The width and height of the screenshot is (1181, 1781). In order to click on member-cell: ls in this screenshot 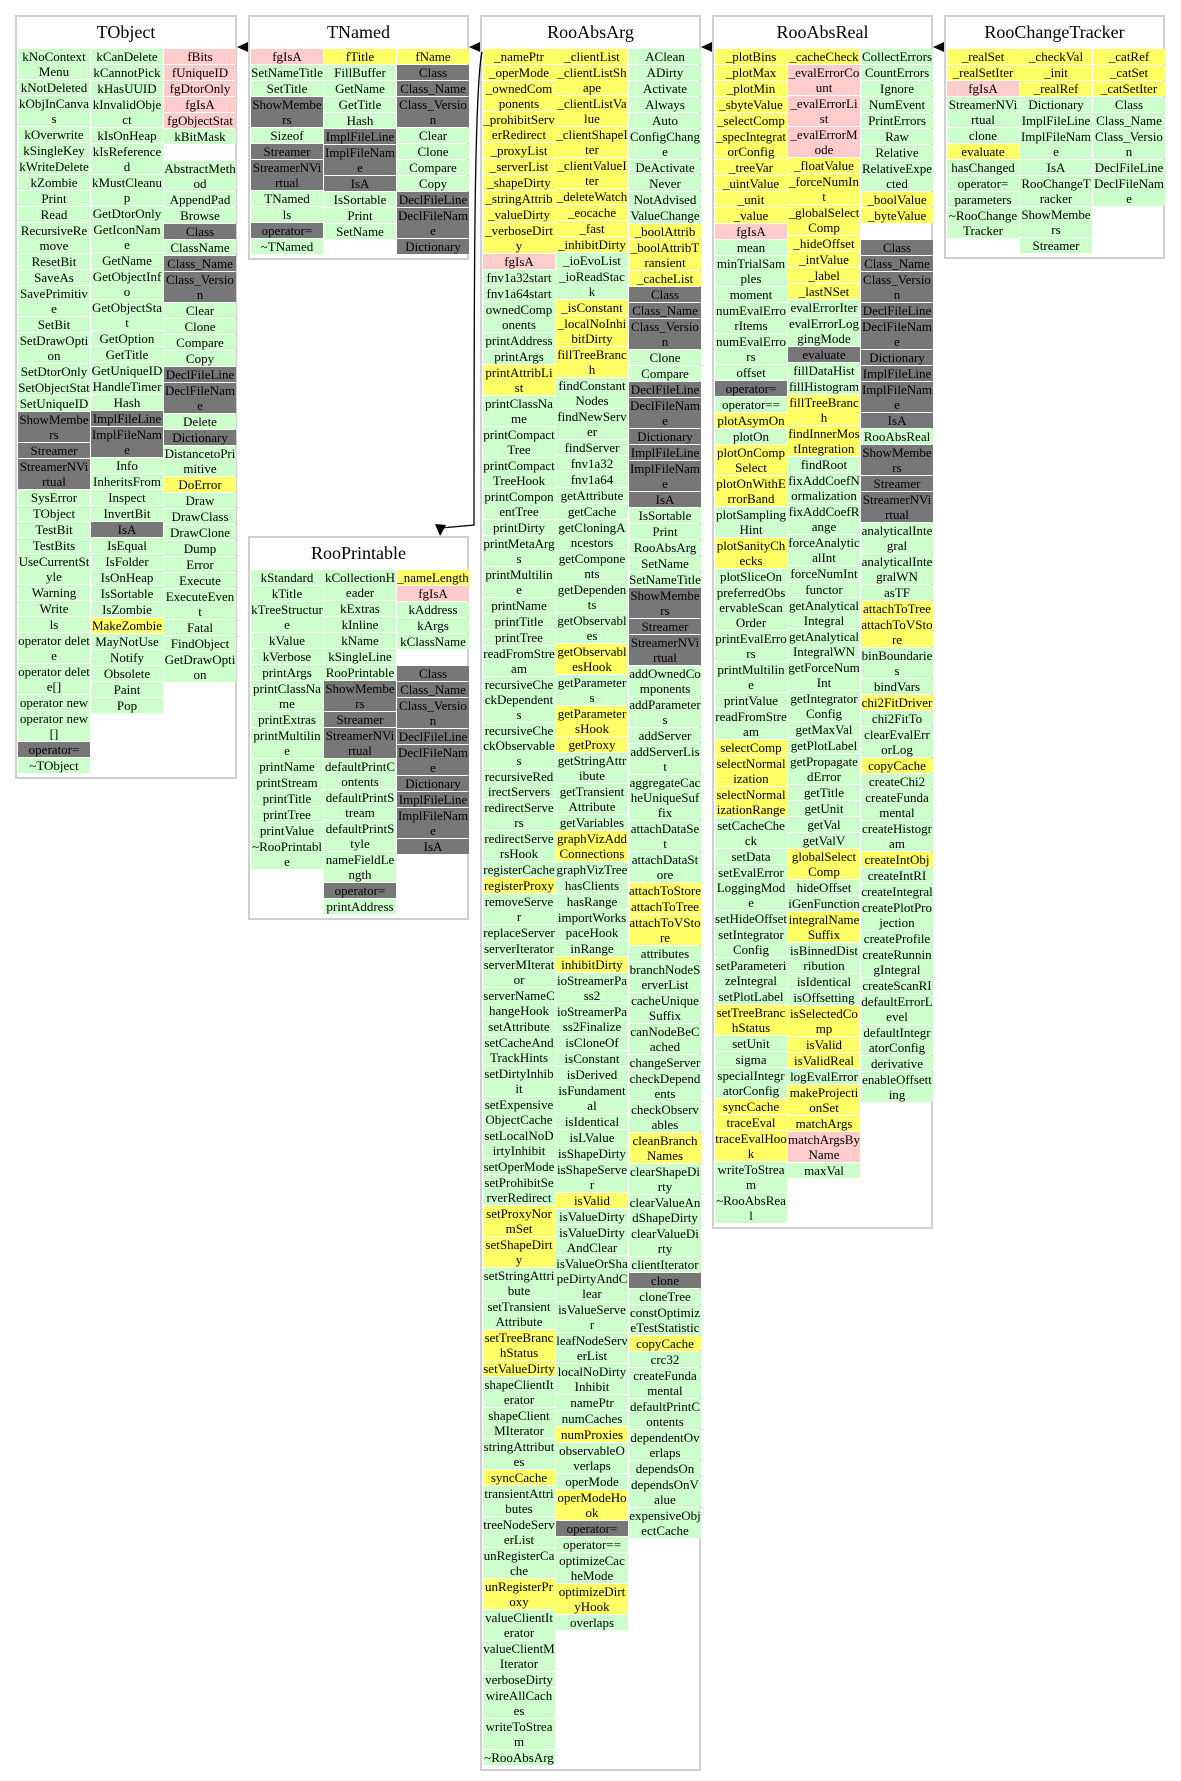, I will do `click(287, 214)`.